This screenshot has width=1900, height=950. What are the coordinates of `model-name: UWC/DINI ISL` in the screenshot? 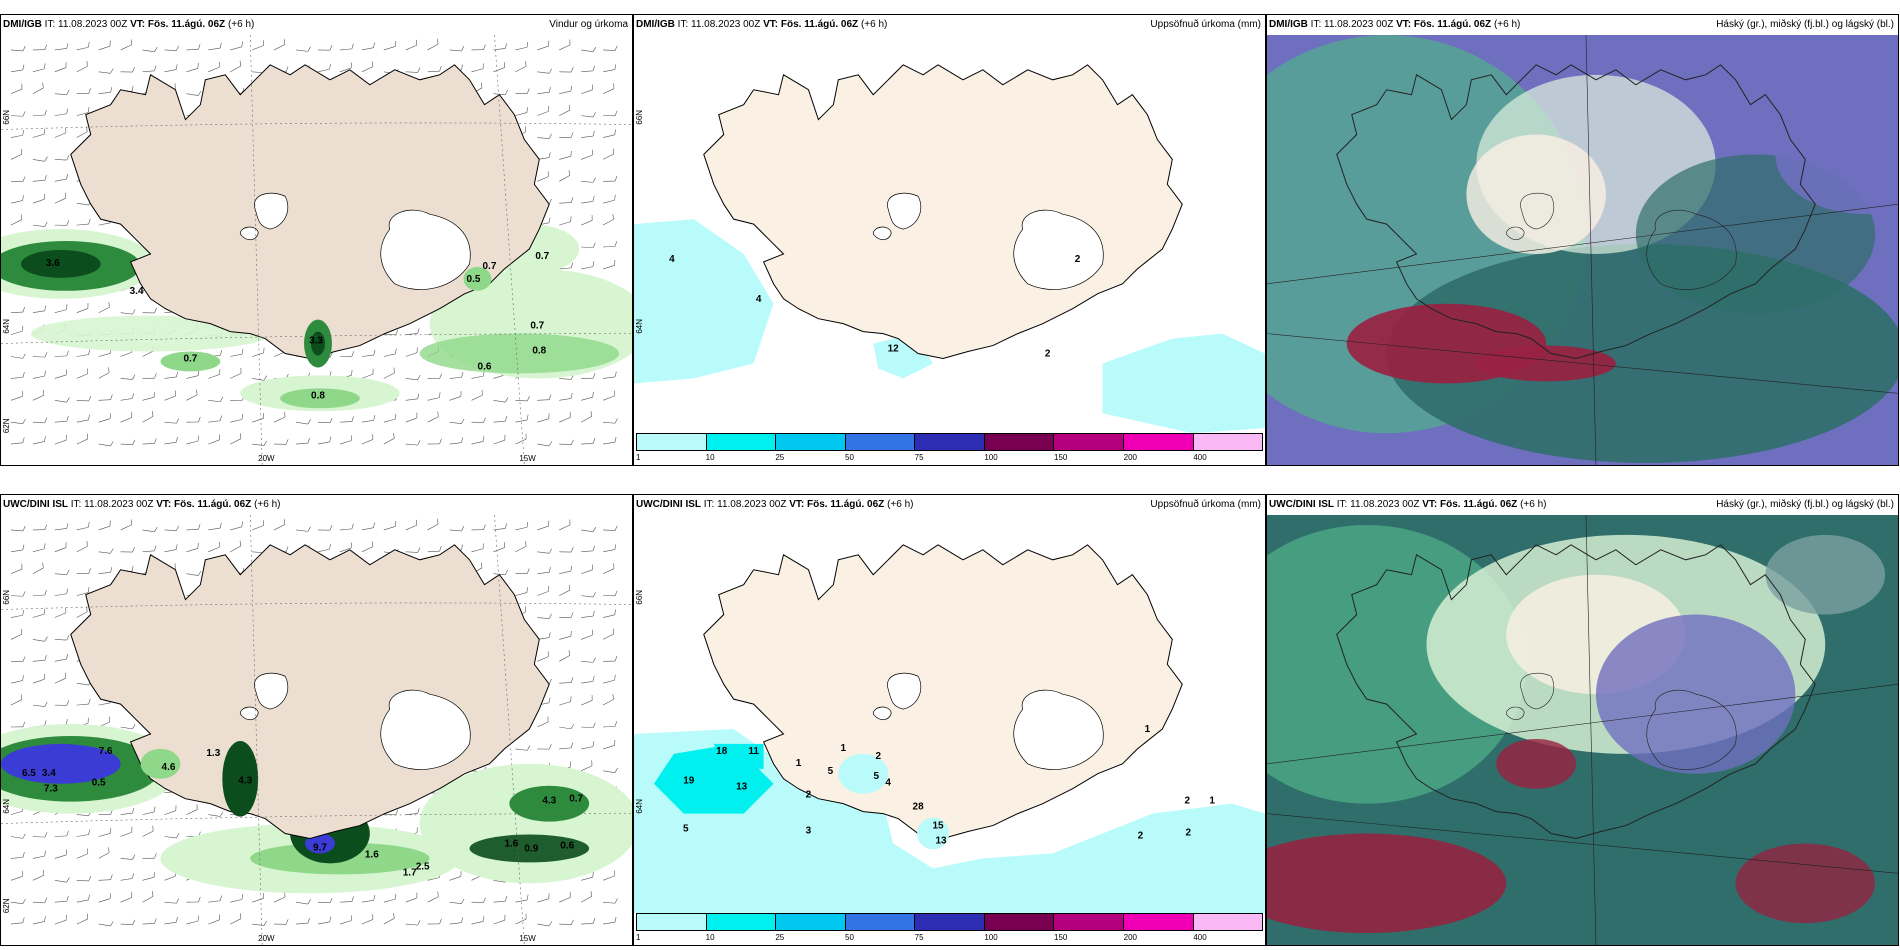 It's located at (35, 504).